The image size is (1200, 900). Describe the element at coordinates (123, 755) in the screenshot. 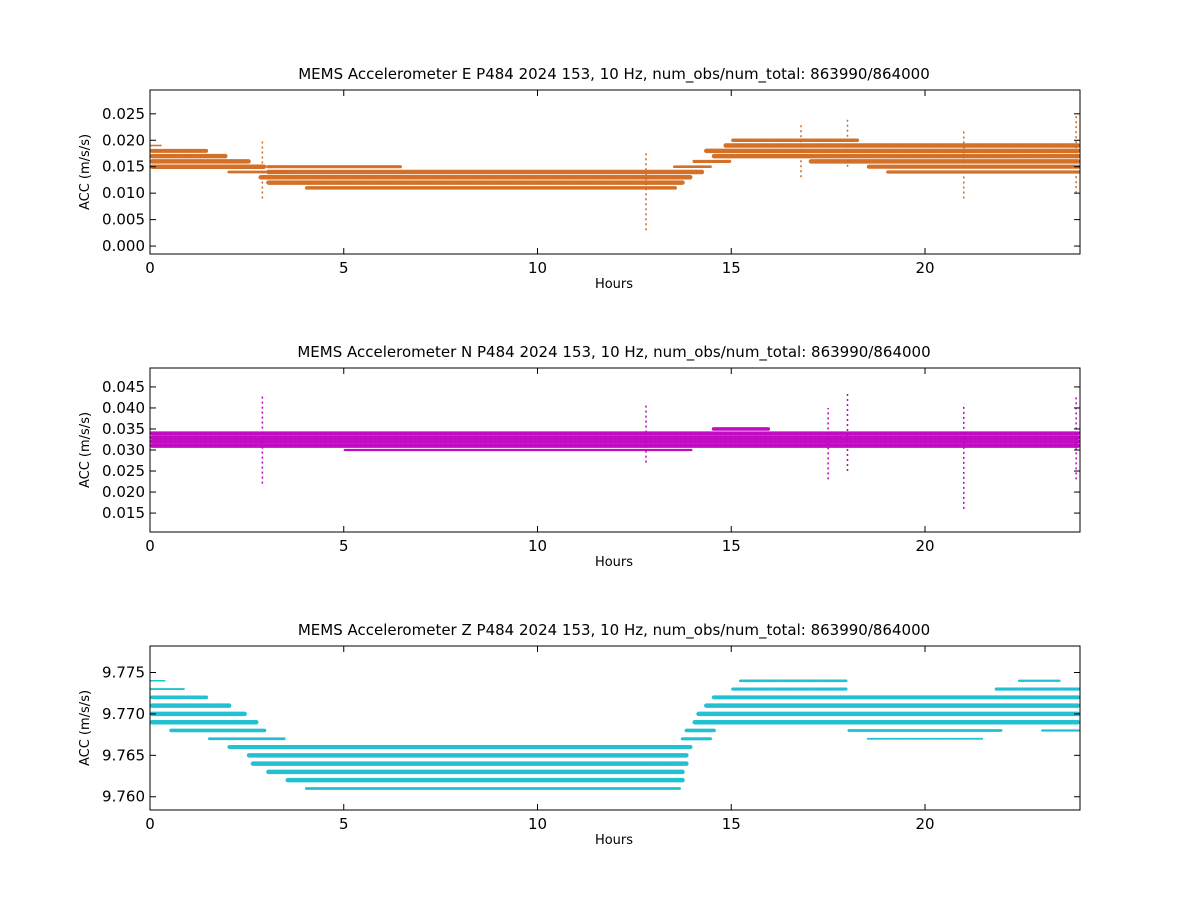

I see `y-tick-label: 9.765` at that location.